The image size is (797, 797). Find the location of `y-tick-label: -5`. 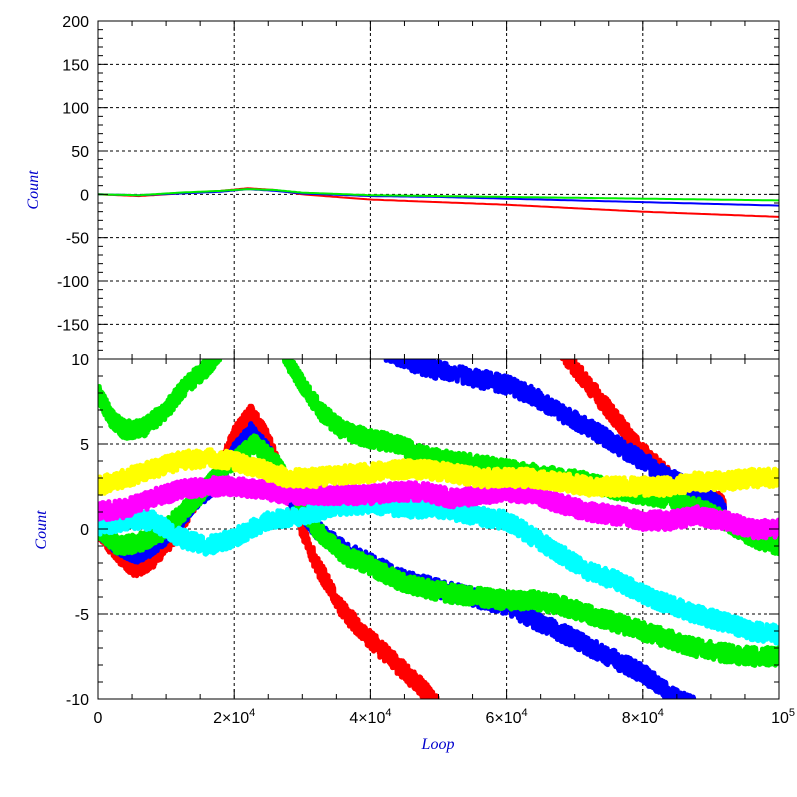

y-tick-label: -5 is located at coordinates (82, 615).